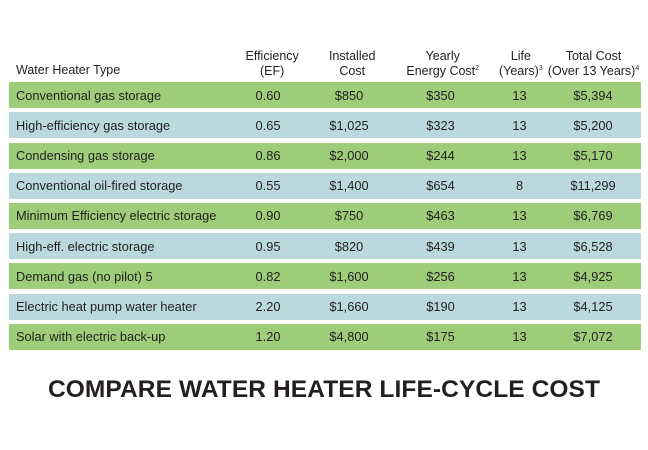  Describe the element at coordinates (349, 306) in the screenshot. I see `cell-installed-cost: $1,660` at that location.